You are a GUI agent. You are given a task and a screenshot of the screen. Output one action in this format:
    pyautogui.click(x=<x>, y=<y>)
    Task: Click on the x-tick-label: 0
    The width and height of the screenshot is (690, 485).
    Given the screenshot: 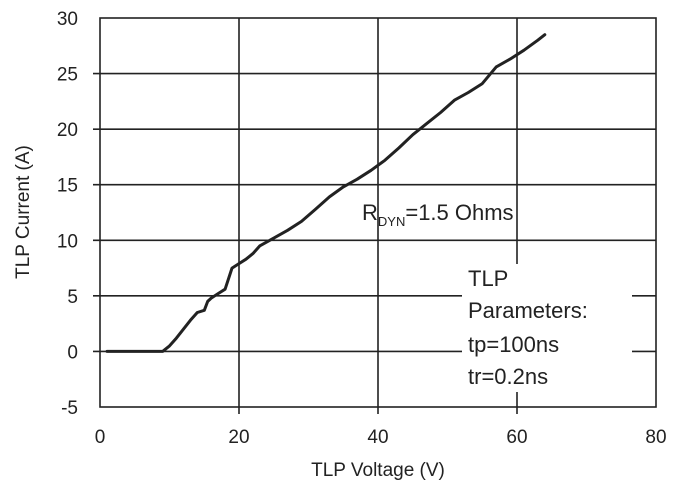 What is the action you would take?
    pyautogui.click(x=100, y=437)
    